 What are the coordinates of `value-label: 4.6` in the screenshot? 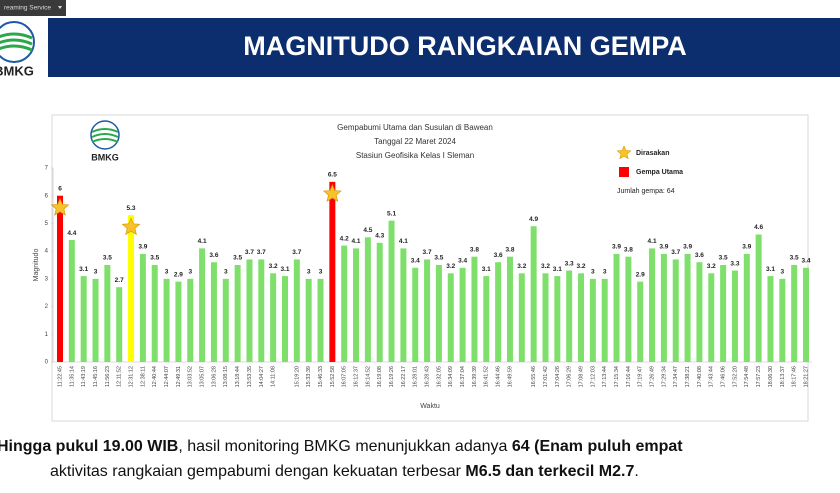 It's located at (758, 227).